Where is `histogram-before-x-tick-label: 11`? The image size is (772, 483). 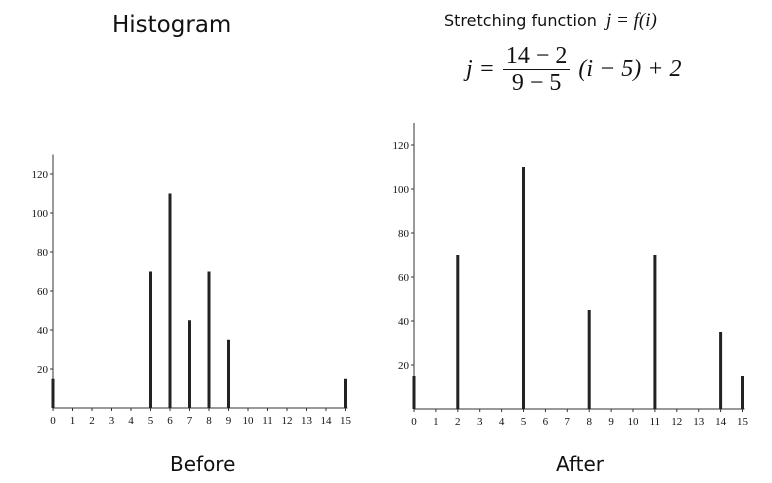 histogram-before-x-tick-label: 11 is located at coordinates (267, 421).